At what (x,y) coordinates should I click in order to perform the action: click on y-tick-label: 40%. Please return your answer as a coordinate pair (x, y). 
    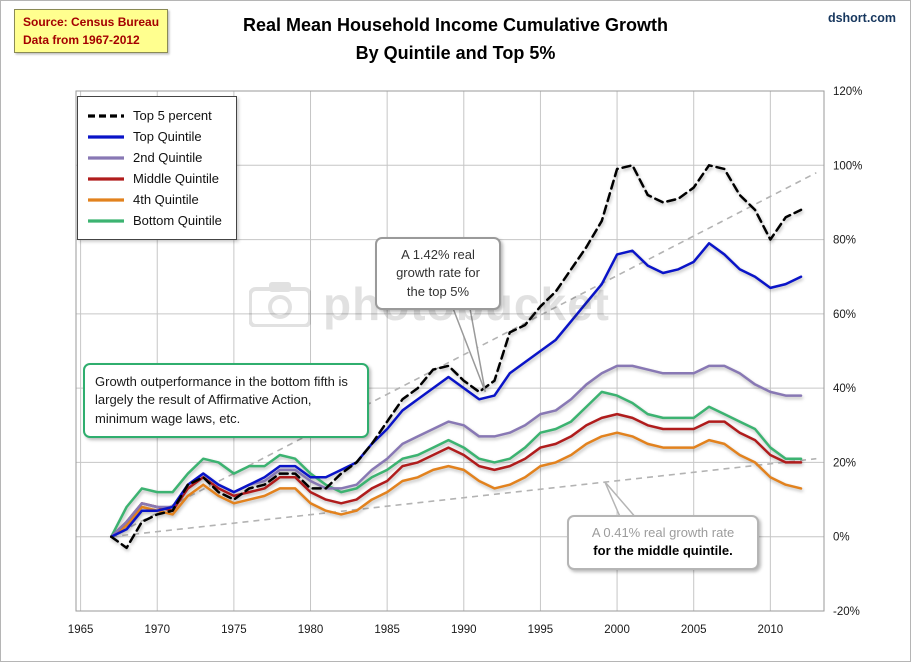
    Looking at the image, I should click on (844, 389).